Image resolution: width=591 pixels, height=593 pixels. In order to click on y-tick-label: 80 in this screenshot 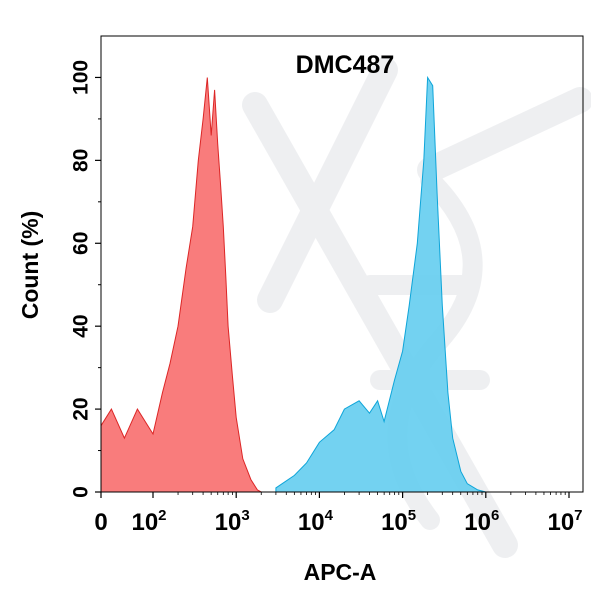, I will do `click(81, 160)`.